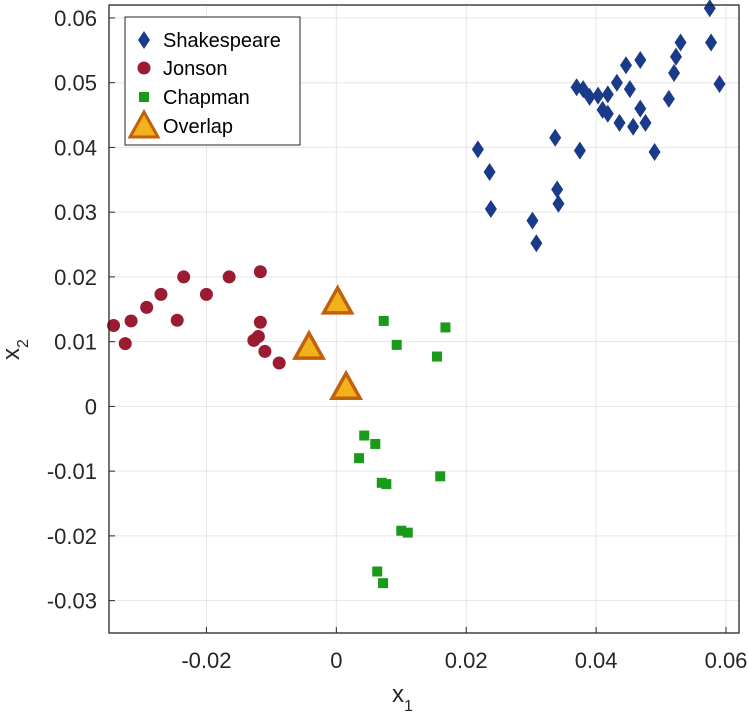  I want to click on legend-marker-circle, so click(144, 68).